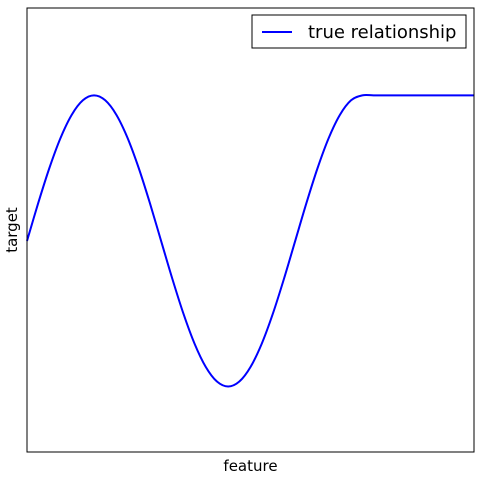 The height and width of the screenshot is (480, 480). Describe the element at coordinates (250, 466) in the screenshot. I see `x-axis-label: feature` at that location.